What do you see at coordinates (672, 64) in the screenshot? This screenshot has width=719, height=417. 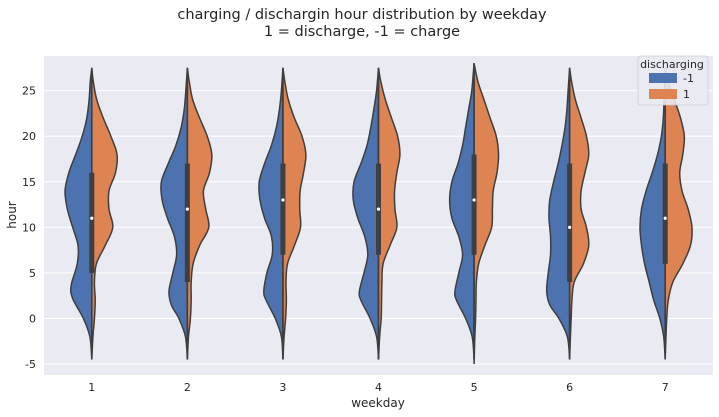 I see `legend-title: discharging` at bounding box center [672, 64].